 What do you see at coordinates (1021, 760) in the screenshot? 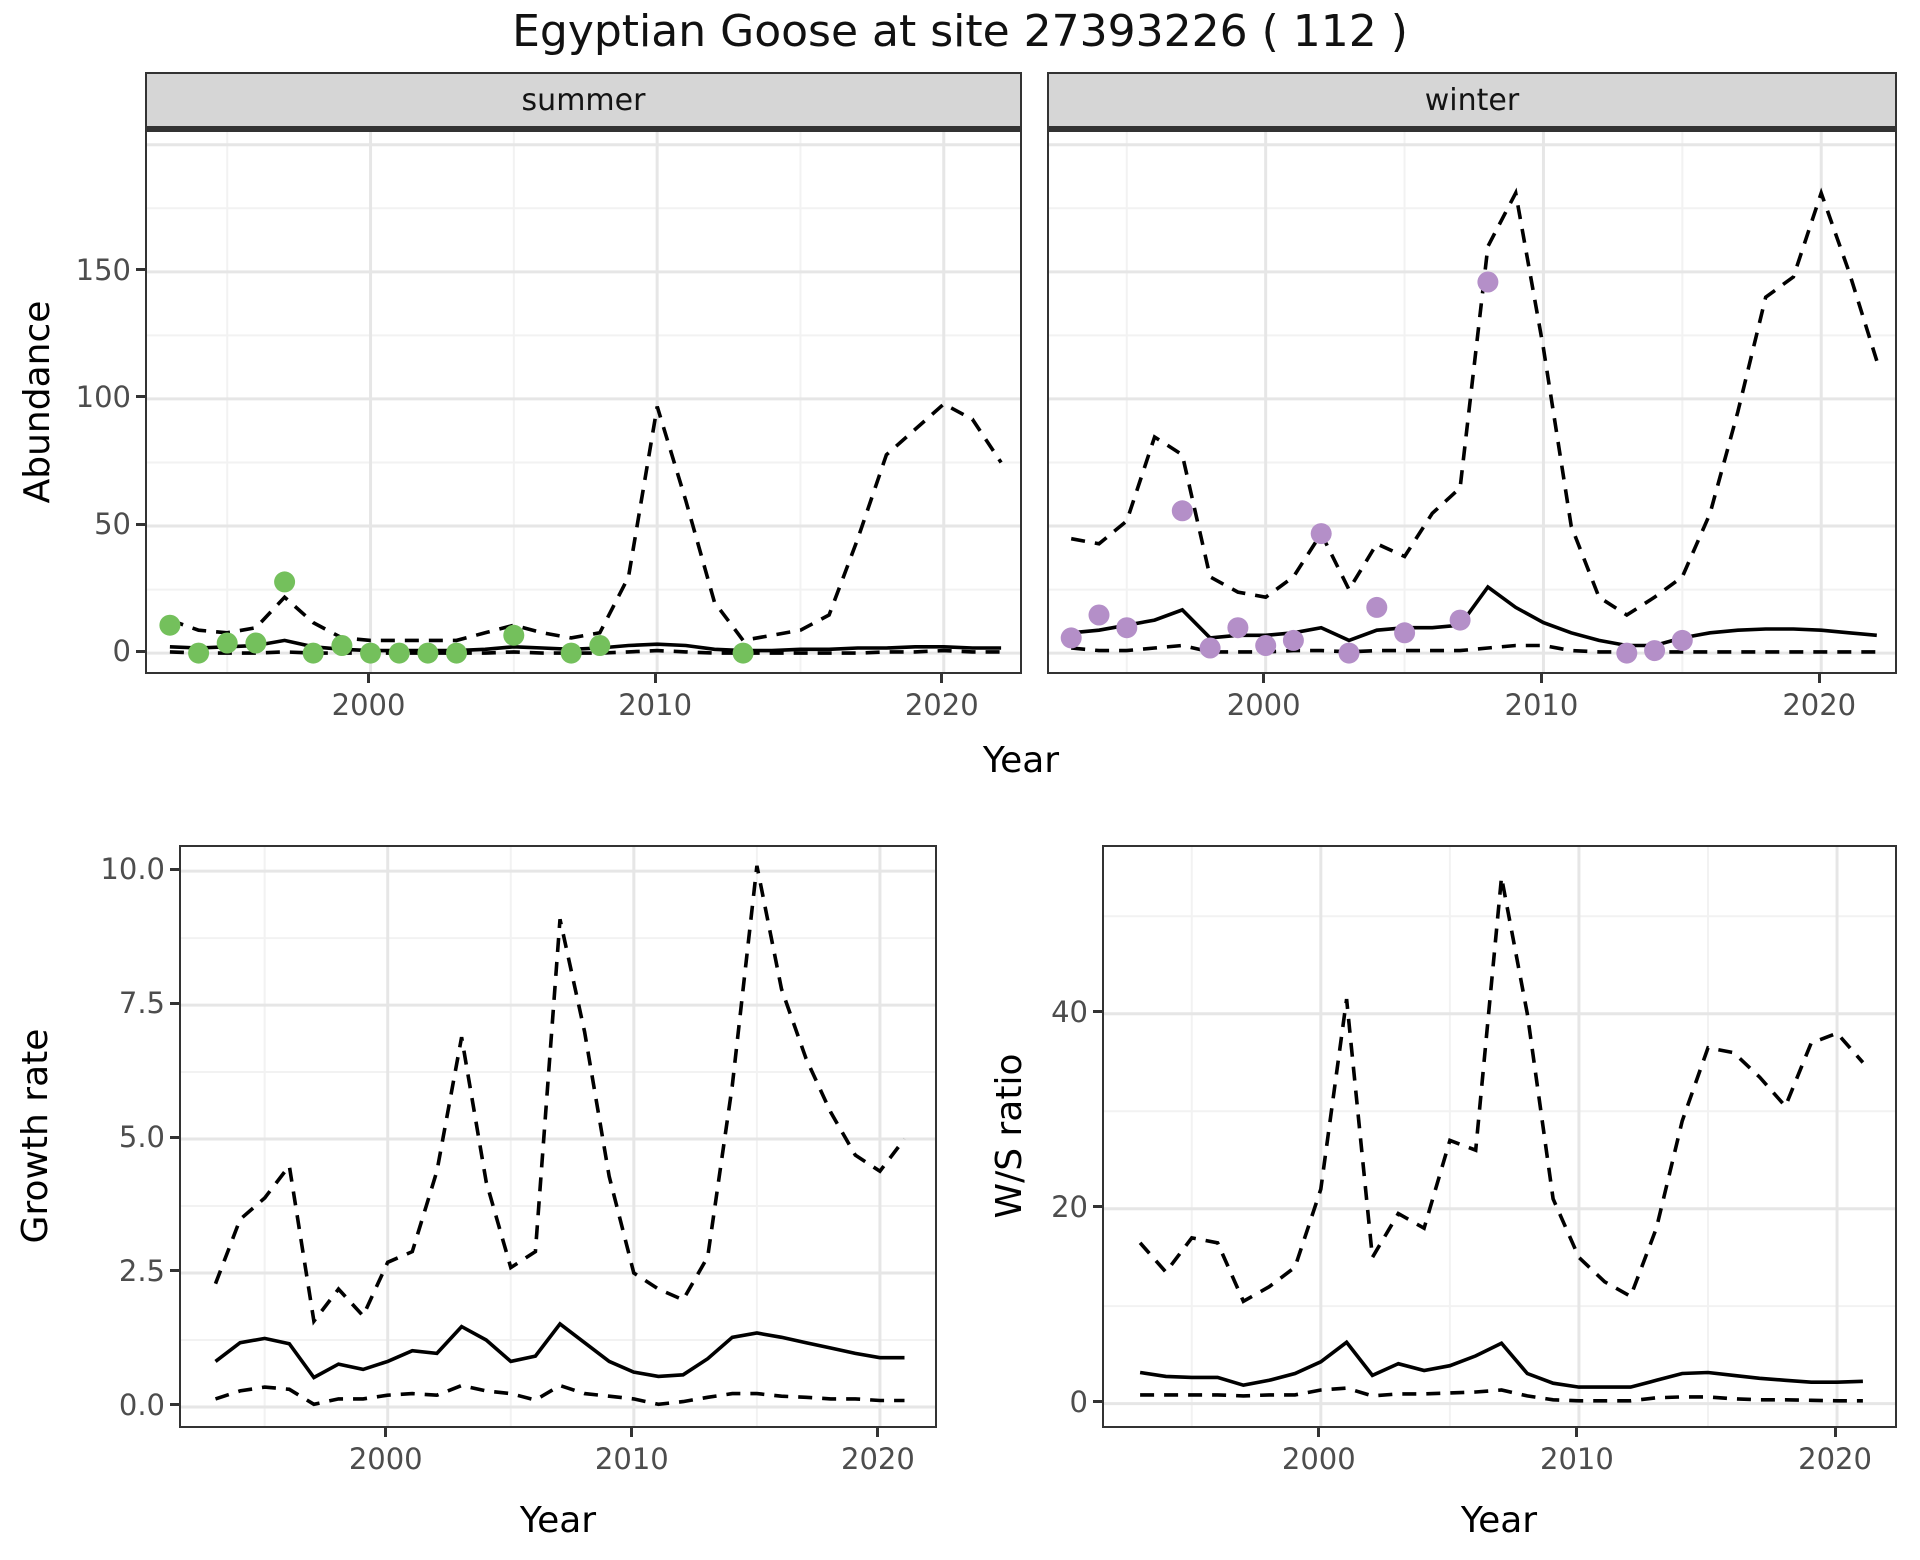
I see `x-axis-title-year-top: Year` at bounding box center [1021, 760].